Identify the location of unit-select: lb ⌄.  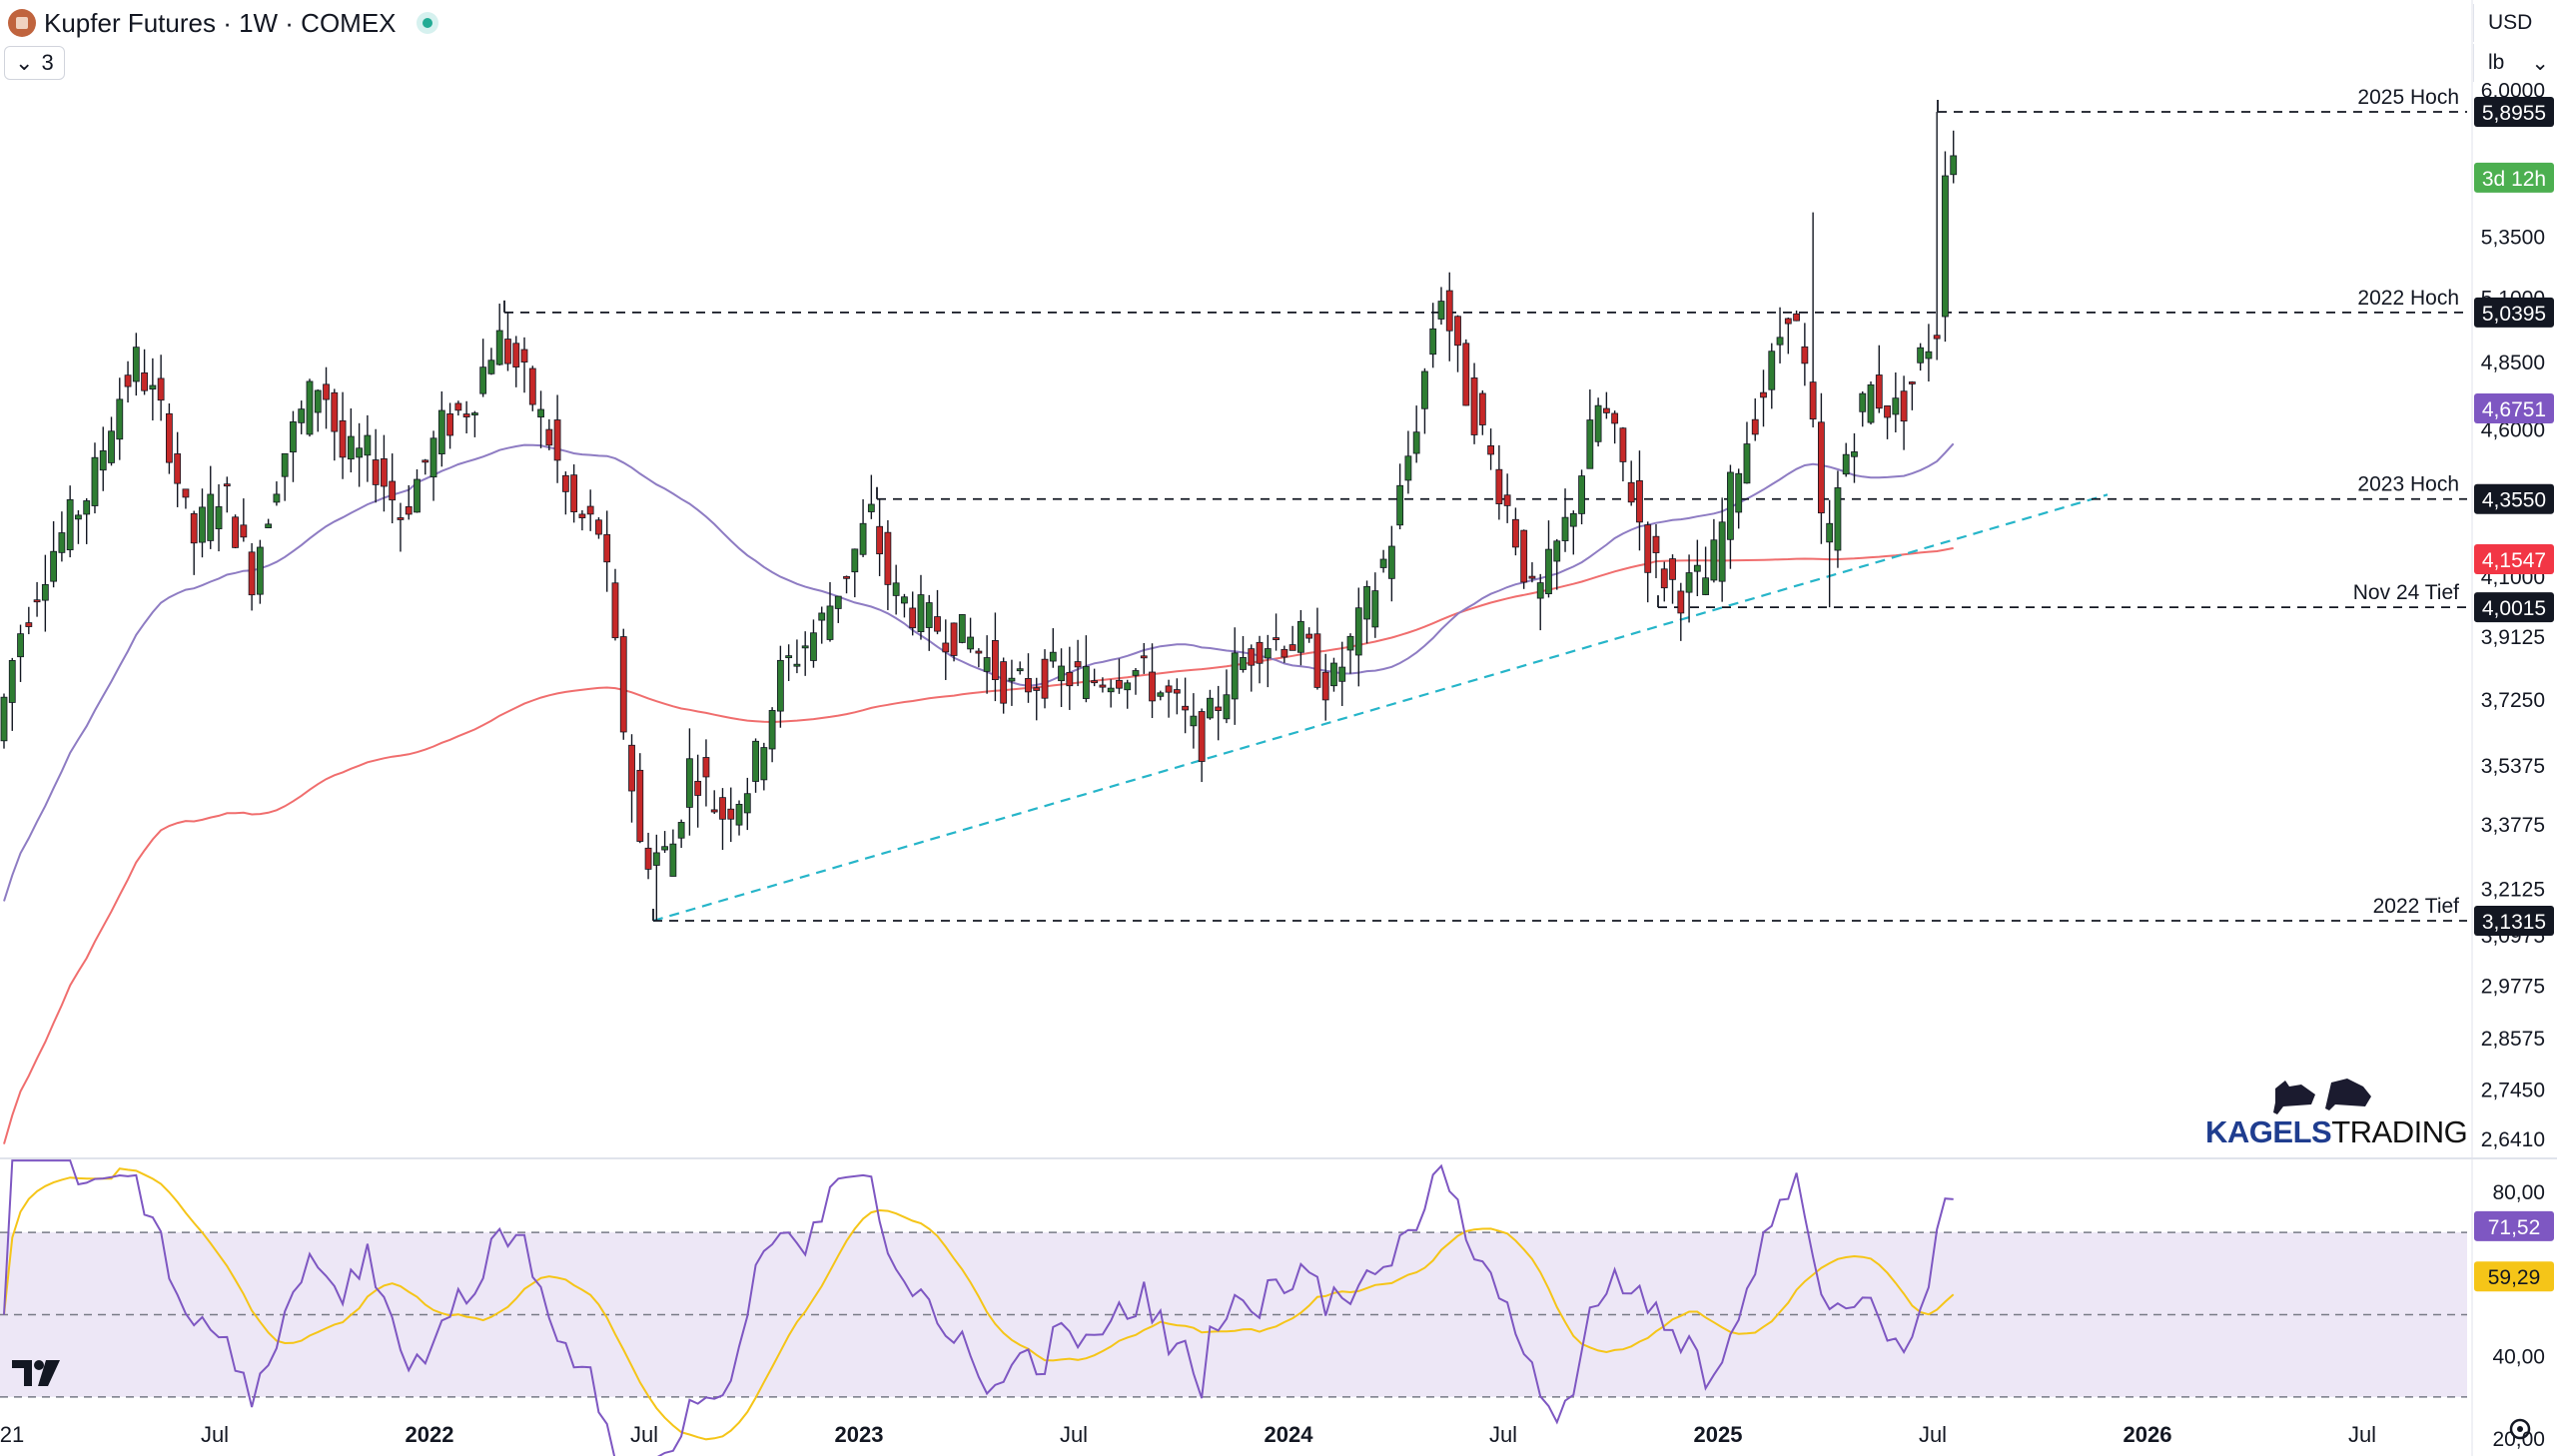
(2515, 63).